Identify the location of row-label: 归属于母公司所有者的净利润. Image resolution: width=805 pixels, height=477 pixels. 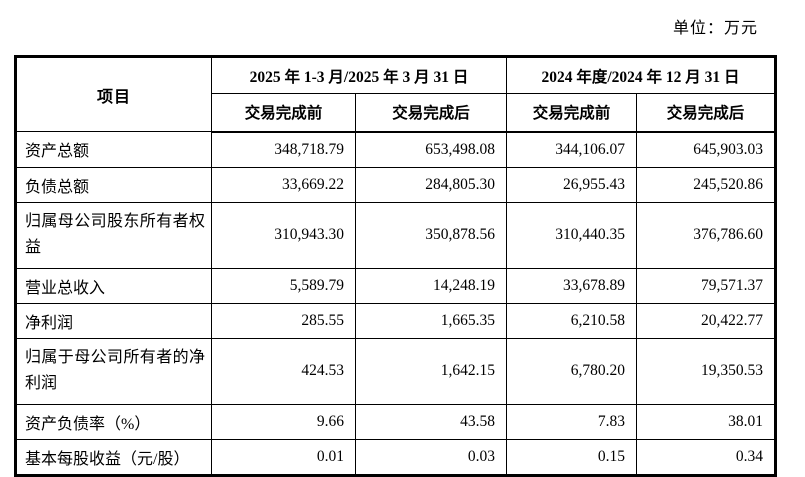
(113, 371).